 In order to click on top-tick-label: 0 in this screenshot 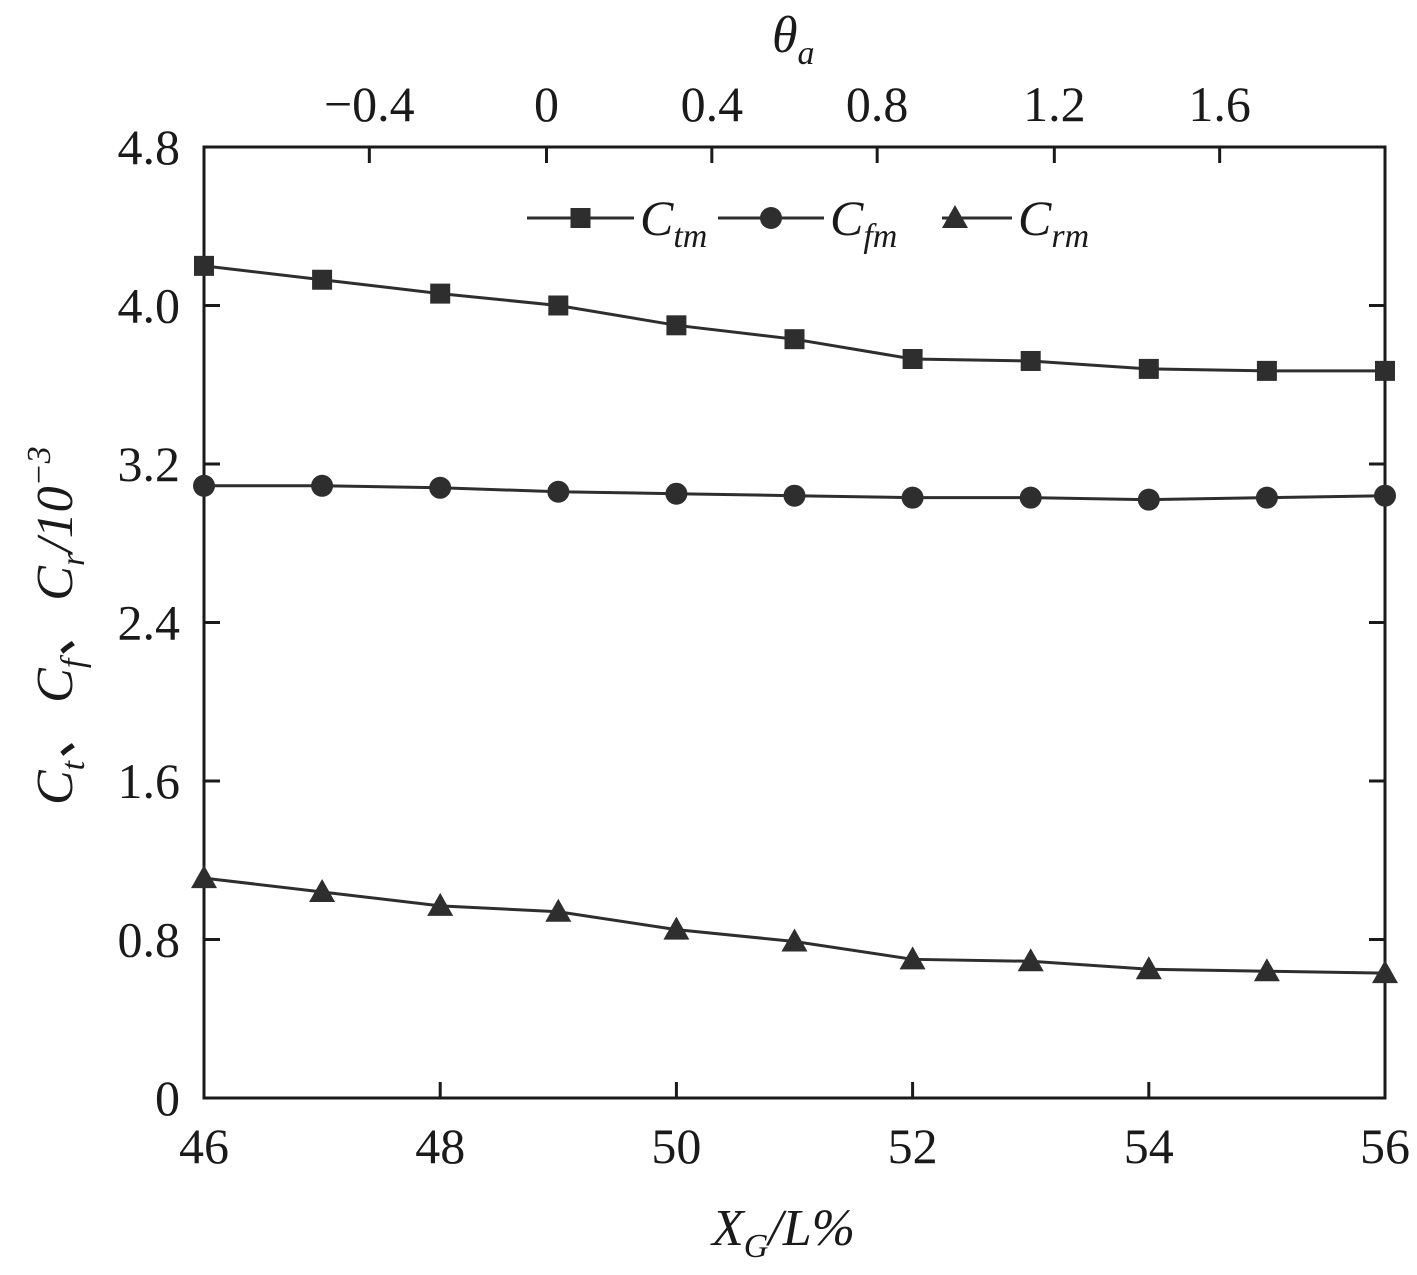, I will do `click(546, 104)`.